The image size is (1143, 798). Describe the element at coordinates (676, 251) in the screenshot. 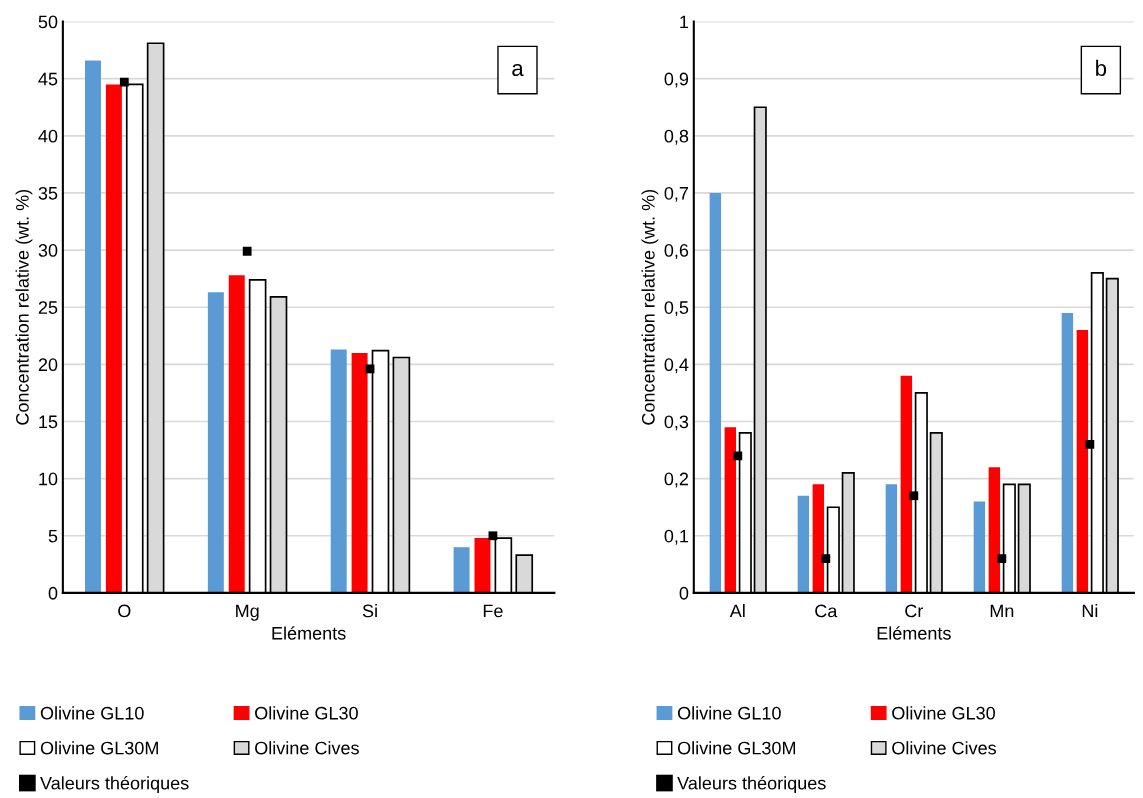

I see `y-tick-label: 0,6` at that location.